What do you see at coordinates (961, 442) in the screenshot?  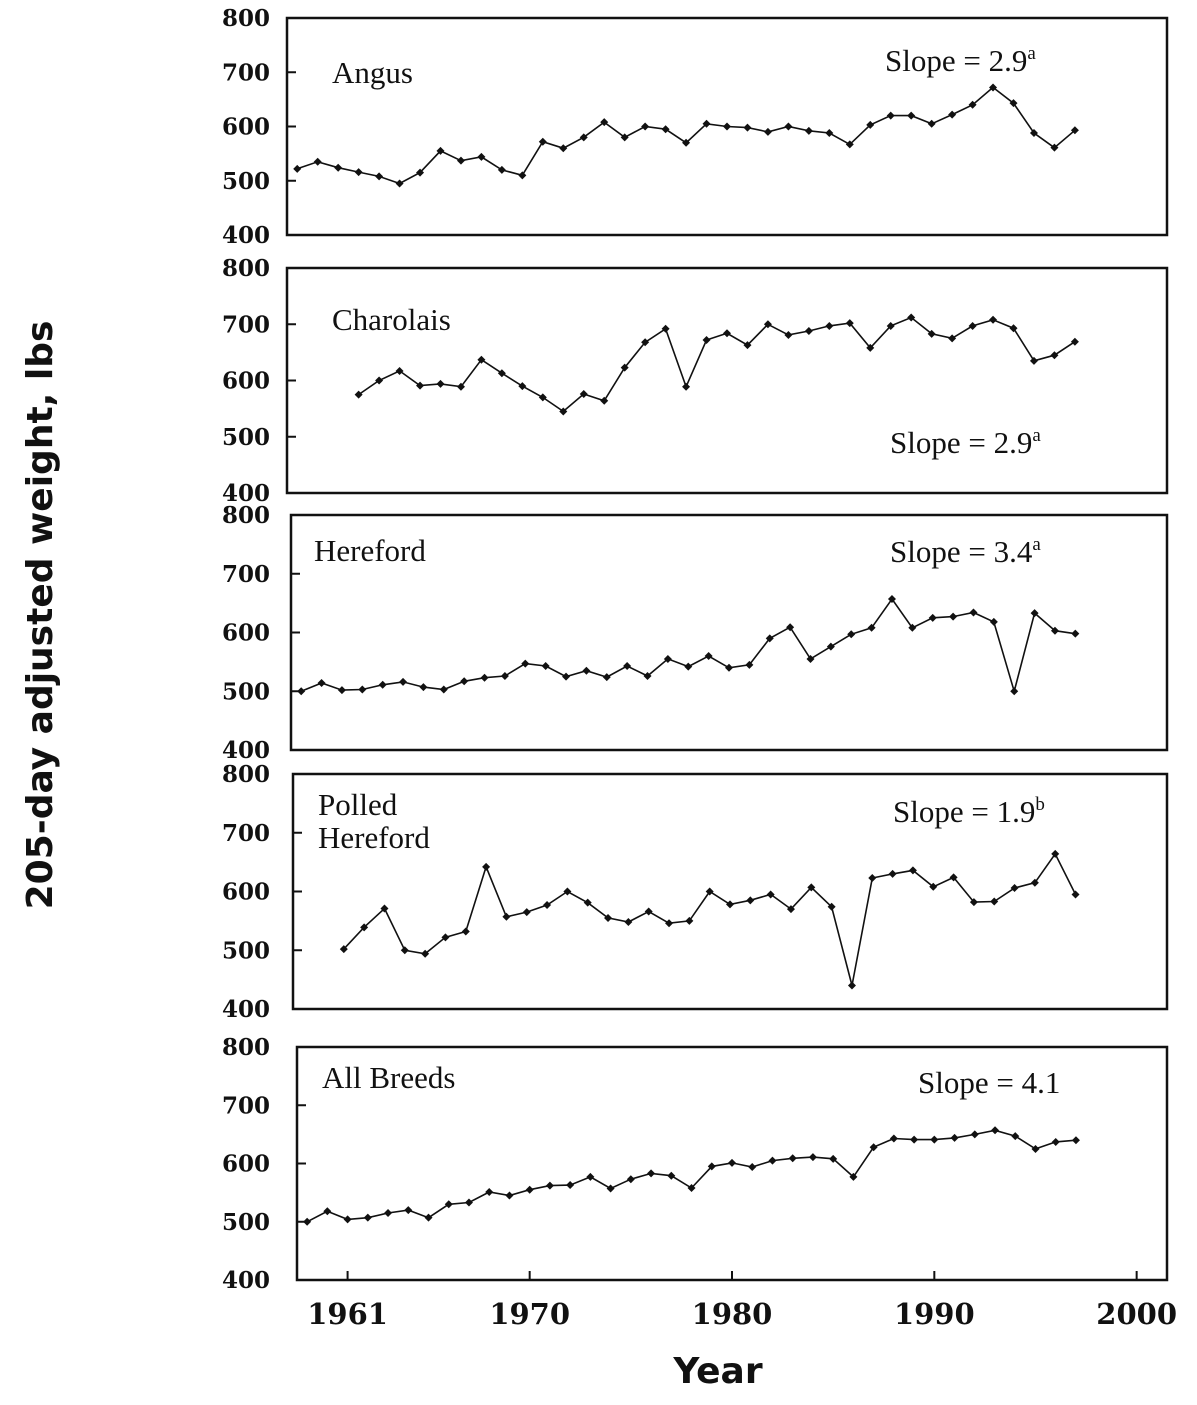 I see `slope-value: Slope = 2.9` at bounding box center [961, 442].